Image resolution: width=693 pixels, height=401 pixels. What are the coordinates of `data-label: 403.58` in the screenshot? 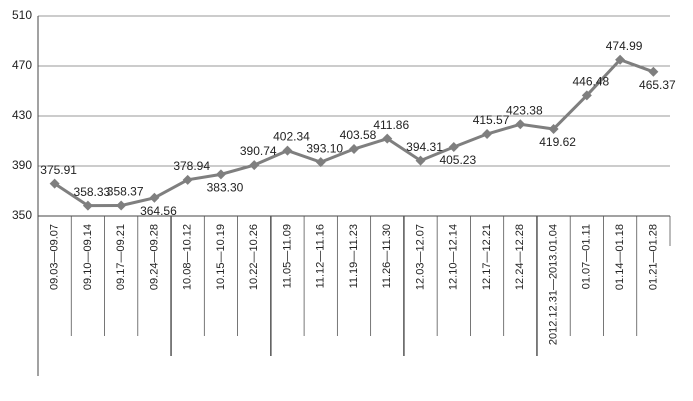 It's located at (358, 135).